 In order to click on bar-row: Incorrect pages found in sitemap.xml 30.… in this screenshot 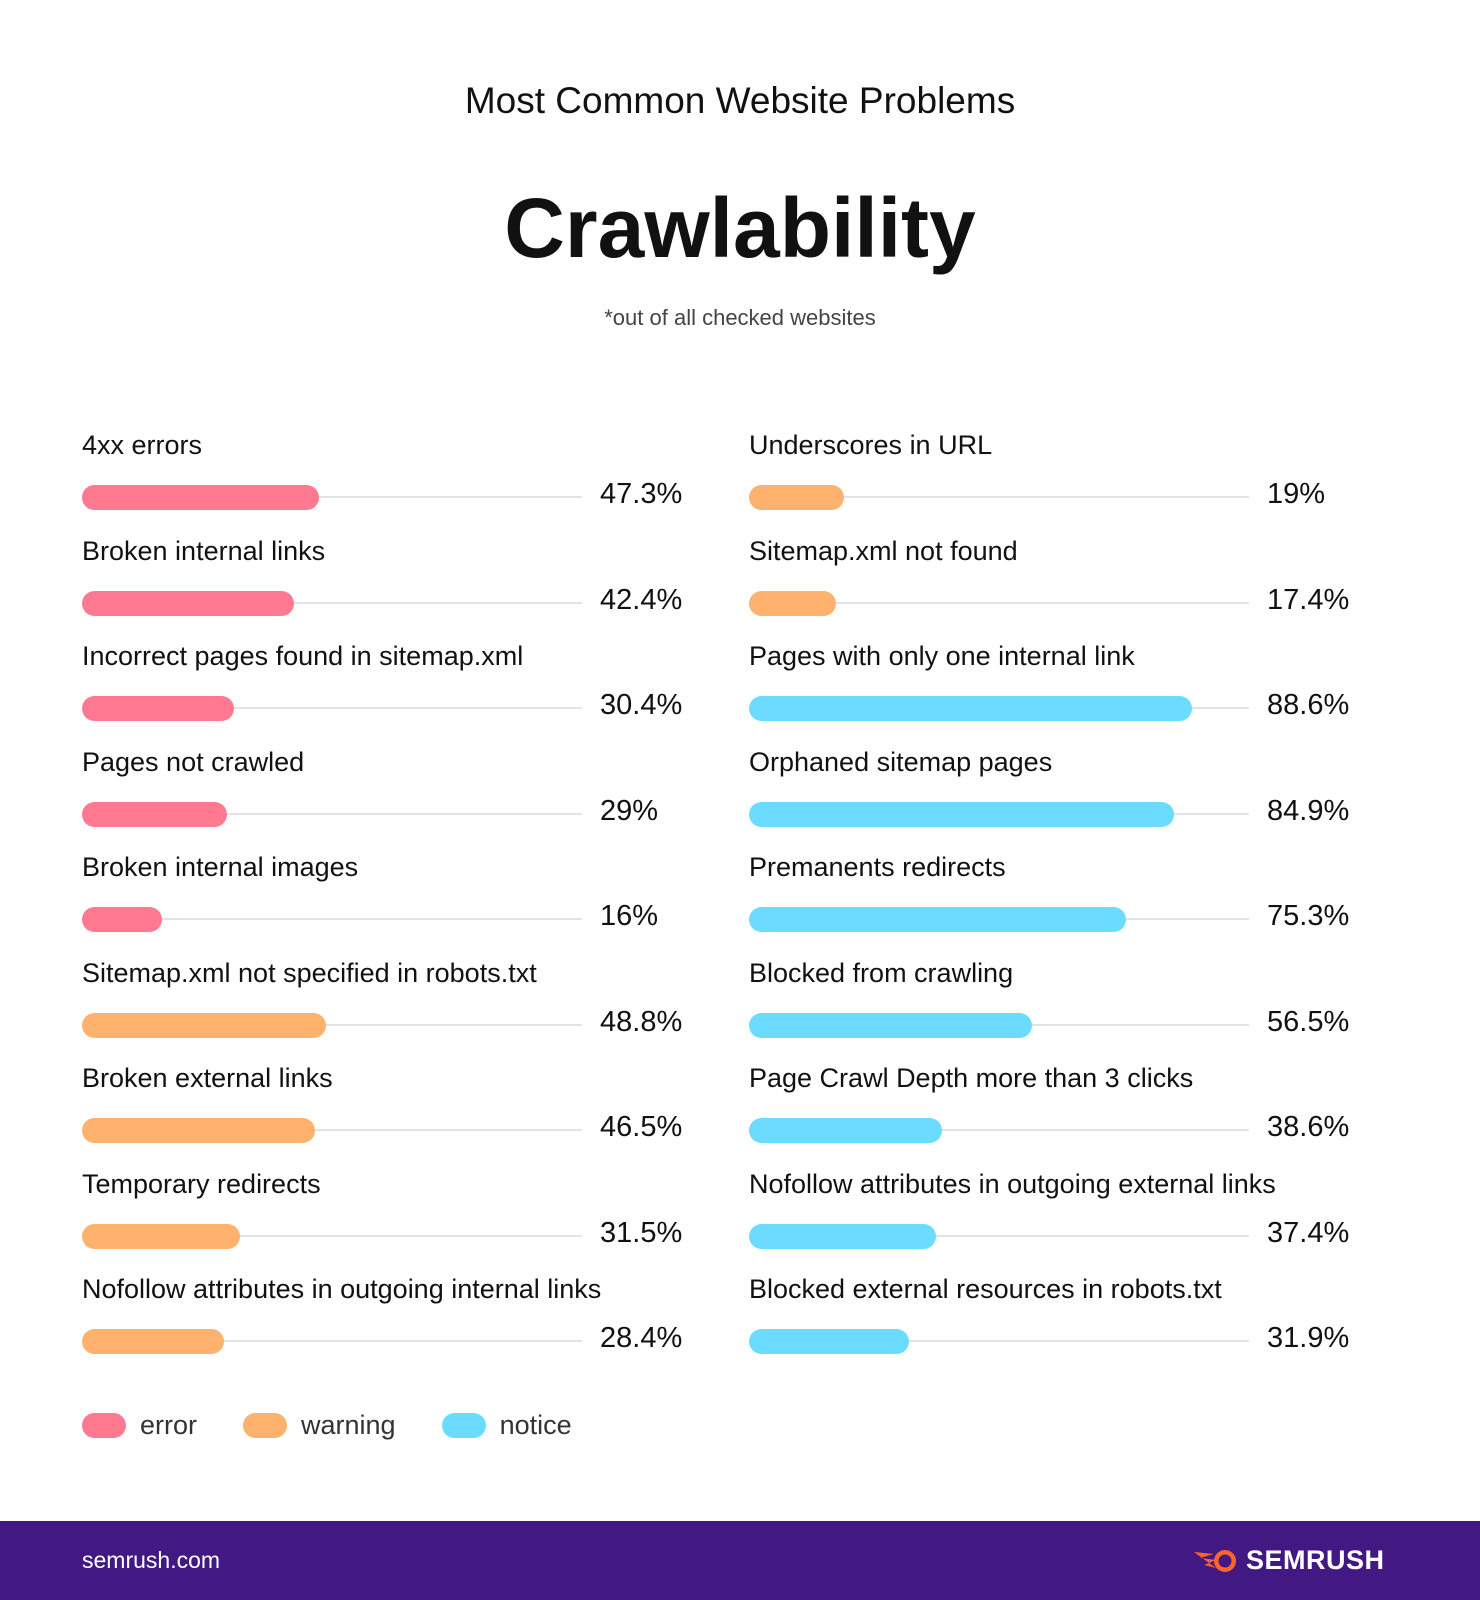, I will do `click(392, 691)`.